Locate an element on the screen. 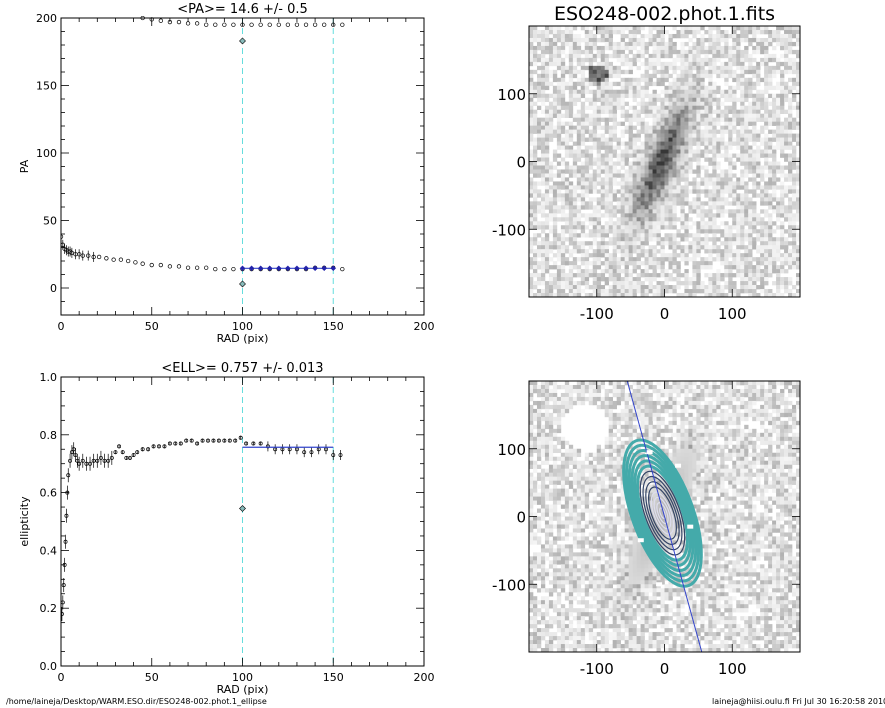 Image resolution: width=885 pixels, height=708 pixels. panel-title-pa: <PA>= 14.6 +/- 0.5 is located at coordinates (242, 9).